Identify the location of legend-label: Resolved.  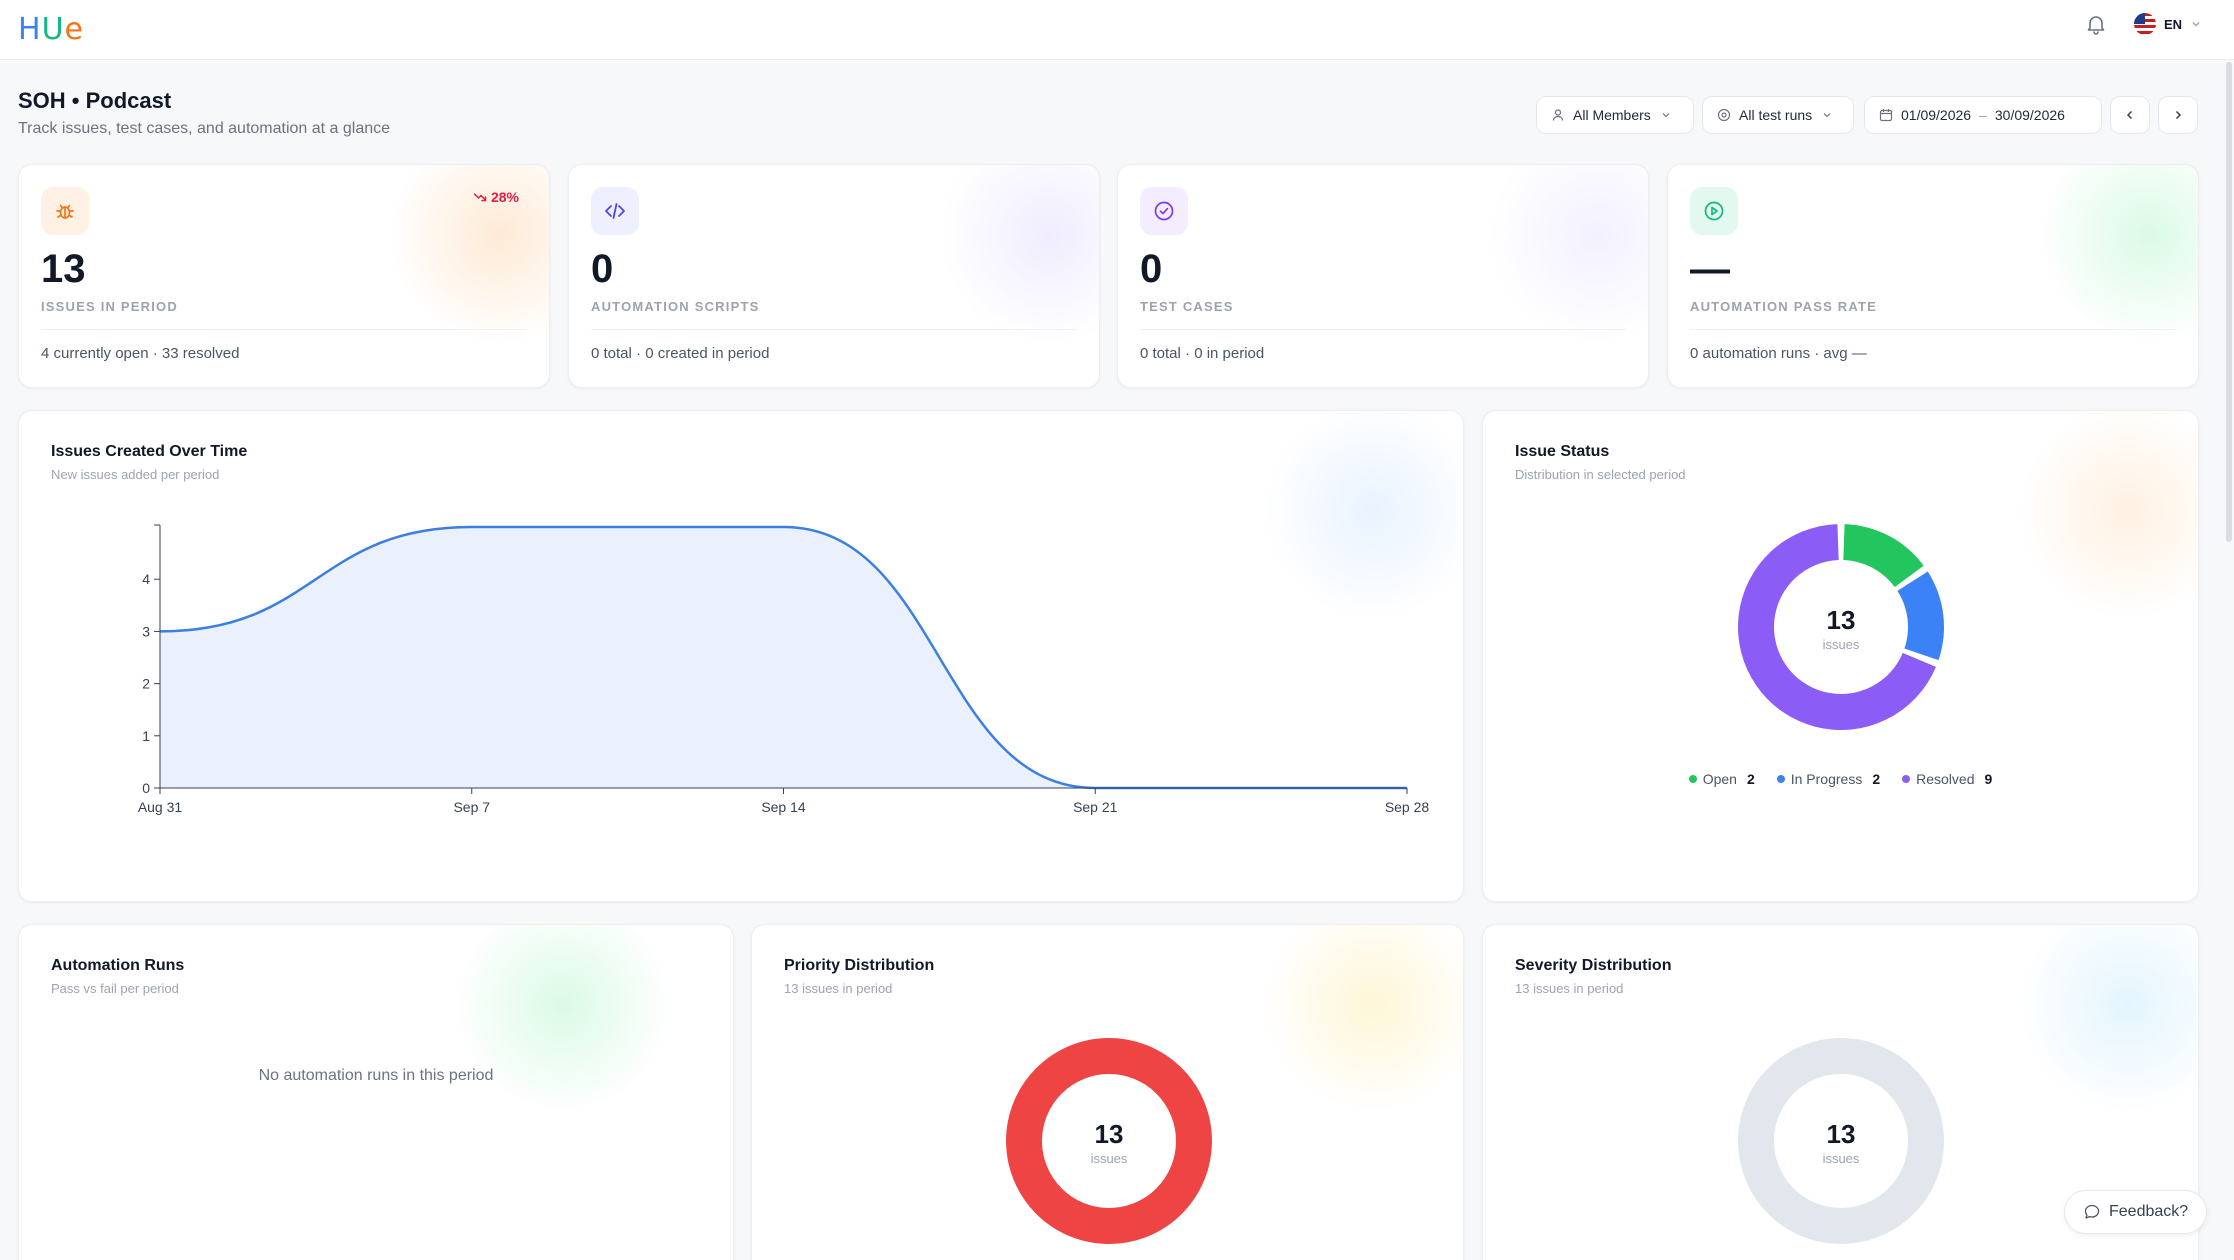
(1945, 779).